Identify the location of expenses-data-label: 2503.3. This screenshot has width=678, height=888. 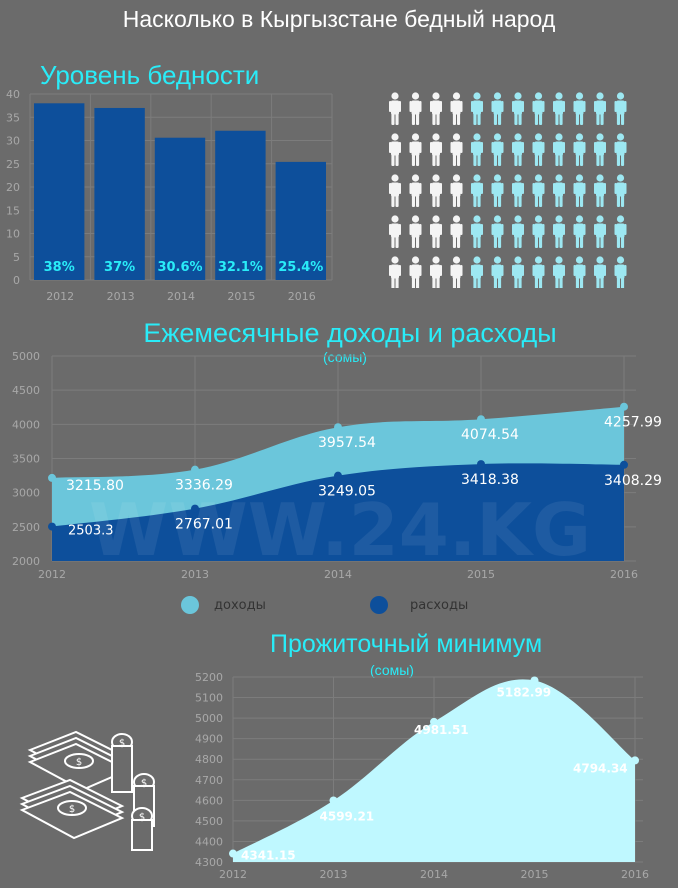
(91, 531).